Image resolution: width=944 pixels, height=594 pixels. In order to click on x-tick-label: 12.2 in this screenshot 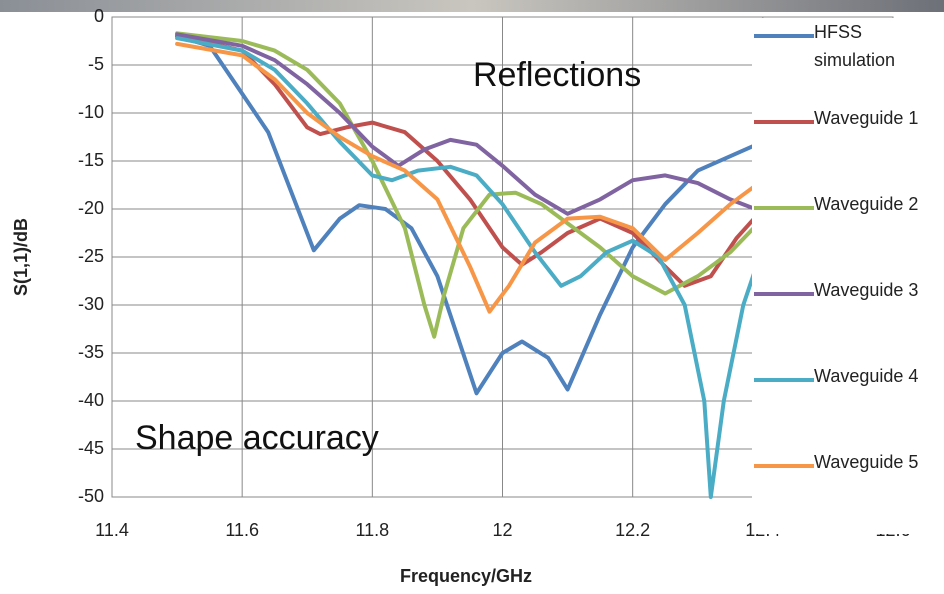, I will do `click(632, 530)`.